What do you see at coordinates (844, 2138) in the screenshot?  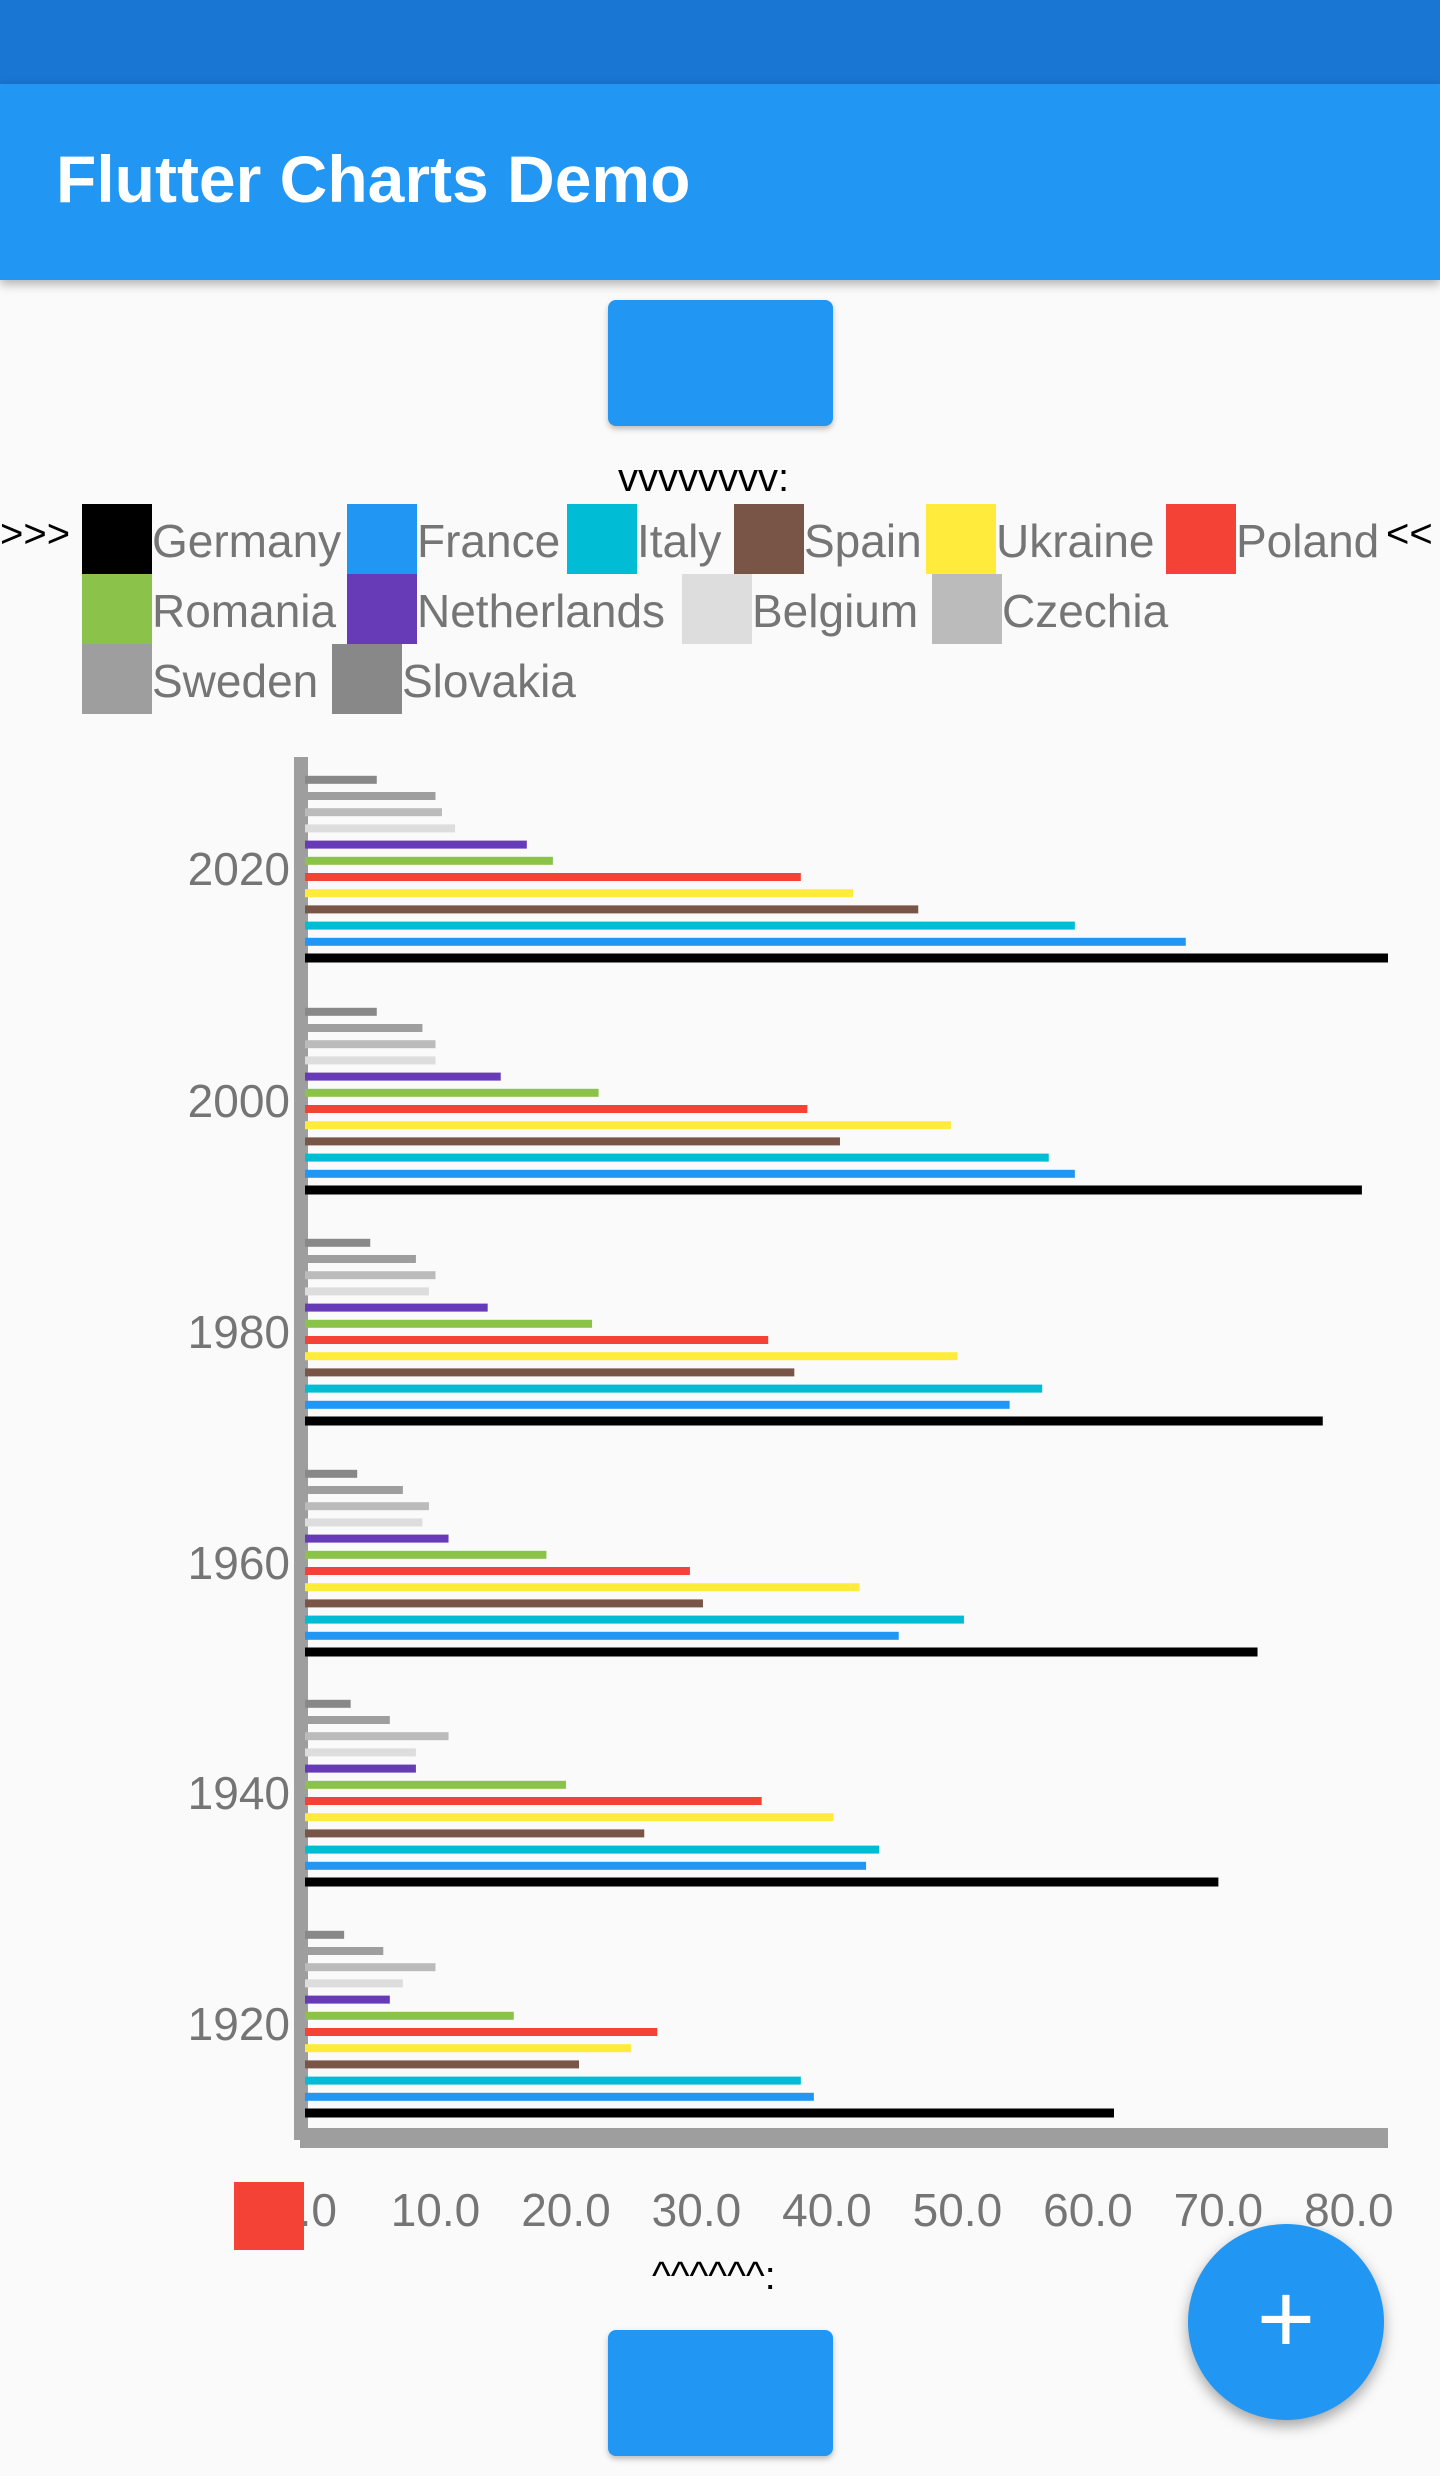 I see `x-axis-line` at bounding box center [844, 2138].